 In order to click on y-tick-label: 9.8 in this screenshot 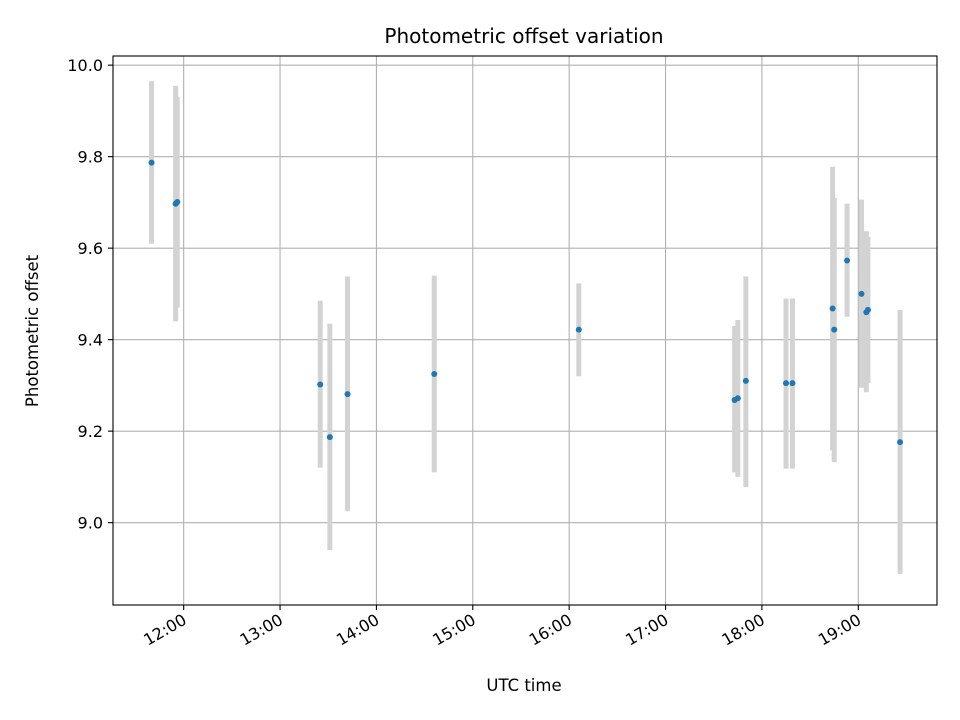, I will do `click(90, 157)`.